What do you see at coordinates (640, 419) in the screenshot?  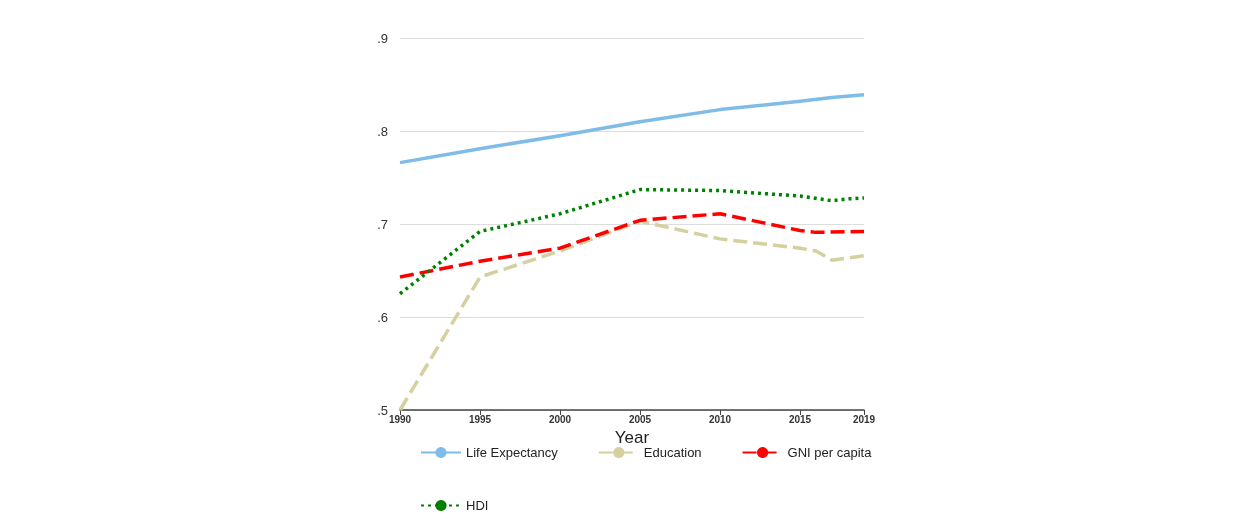 I see `x-tick-label: 2005` at bounding box center [640, 419].